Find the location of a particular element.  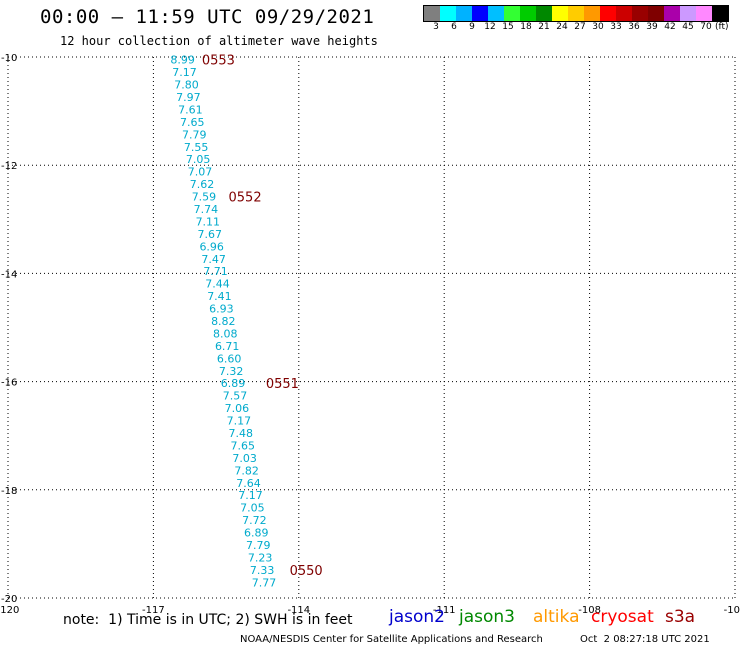

color-scale-label: 70 is located at coordinates (706, 27).